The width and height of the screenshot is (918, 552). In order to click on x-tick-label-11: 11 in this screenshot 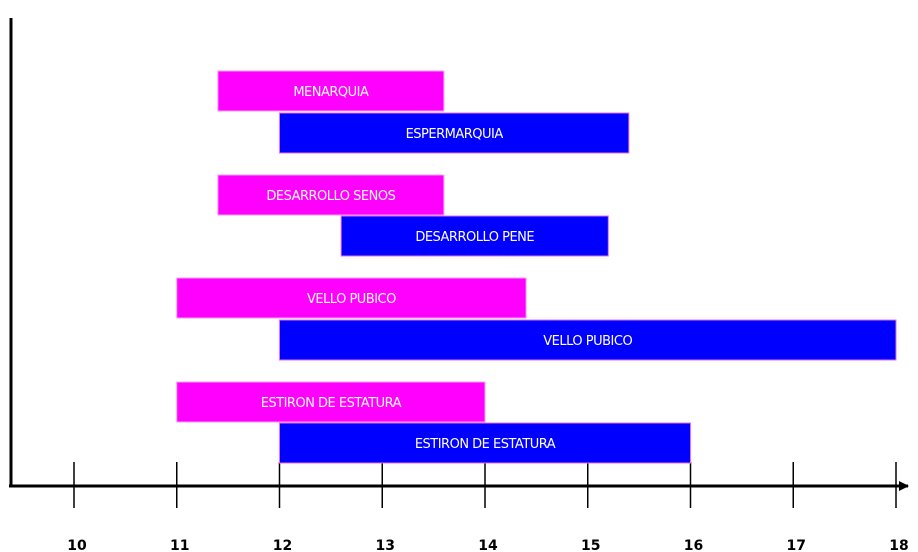, I will do `click(179, 545)`.